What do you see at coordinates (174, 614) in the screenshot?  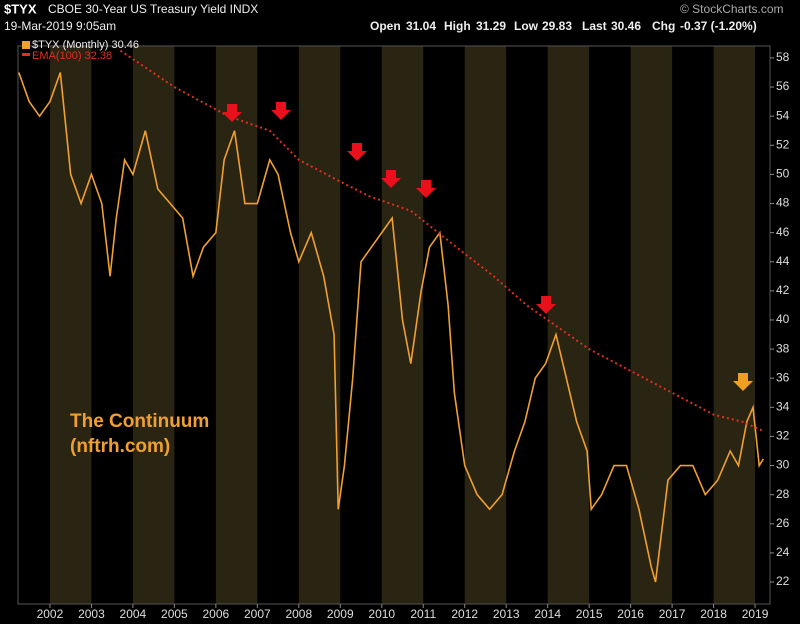 I see `x-tick-label: 2005` at bounding box center [174, 614].